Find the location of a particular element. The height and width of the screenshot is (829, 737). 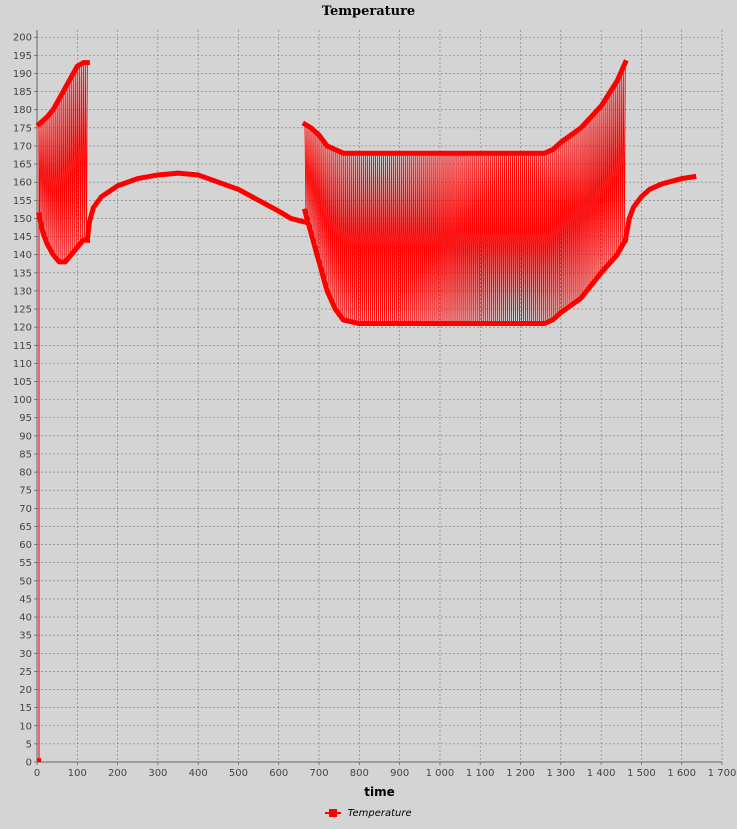

y-tick-label: 55 is located at coordinates (25, 563).